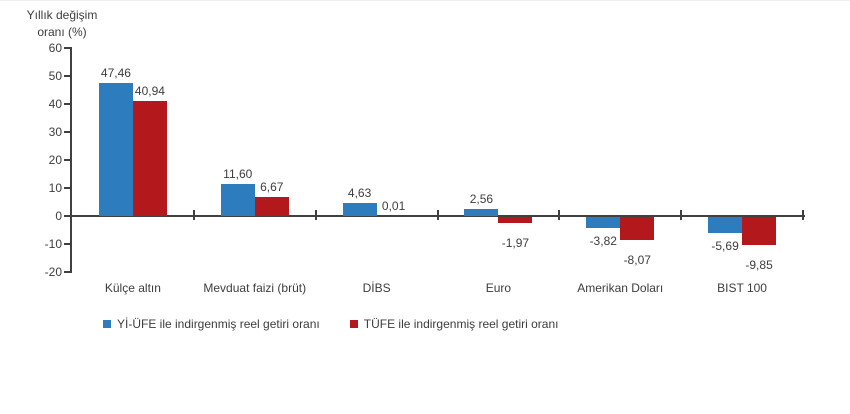 This screenshot has height=414, width=850. I want to click on legend-item: TÜFE ile indirgenmiş reel getiri oranı, so click(454, 324).